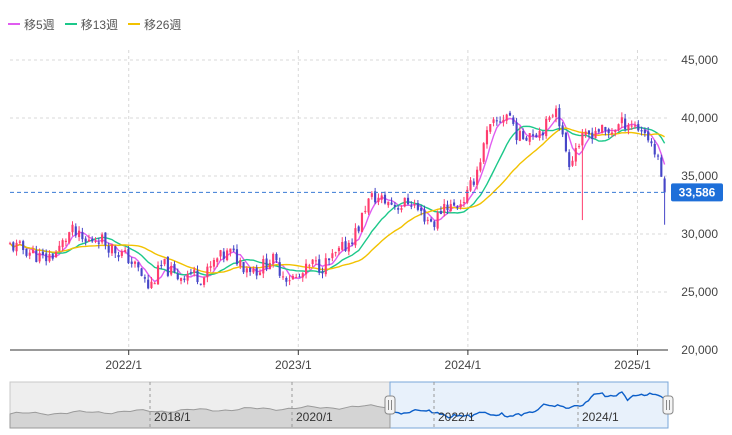 The width and height of the screenshot is (732, 435). I want to click on legend-item-ma26: 移26週, so click(154, 24).